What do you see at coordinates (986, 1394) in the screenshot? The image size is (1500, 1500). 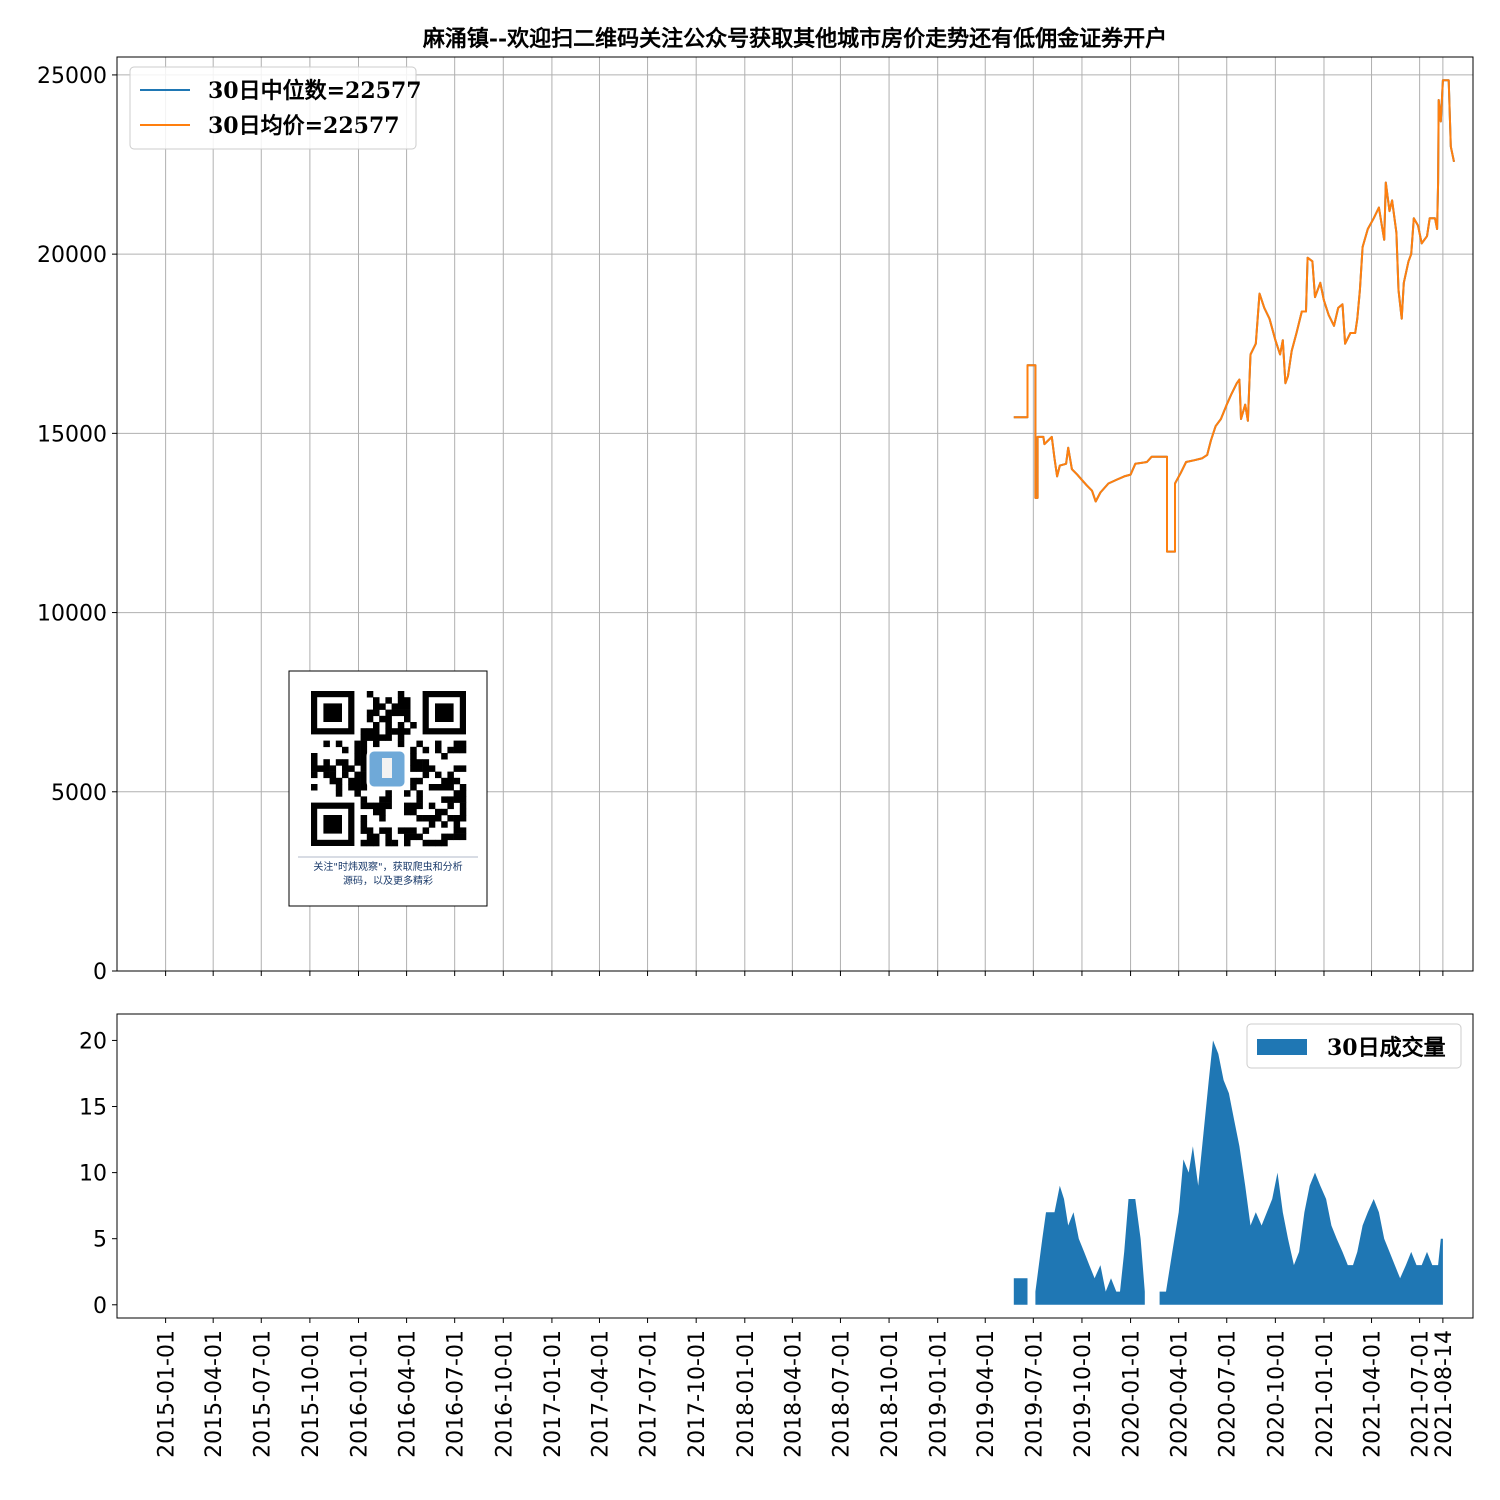 I see `x-tick-label: 2019-04-01` at bounding box center [986, 1394].